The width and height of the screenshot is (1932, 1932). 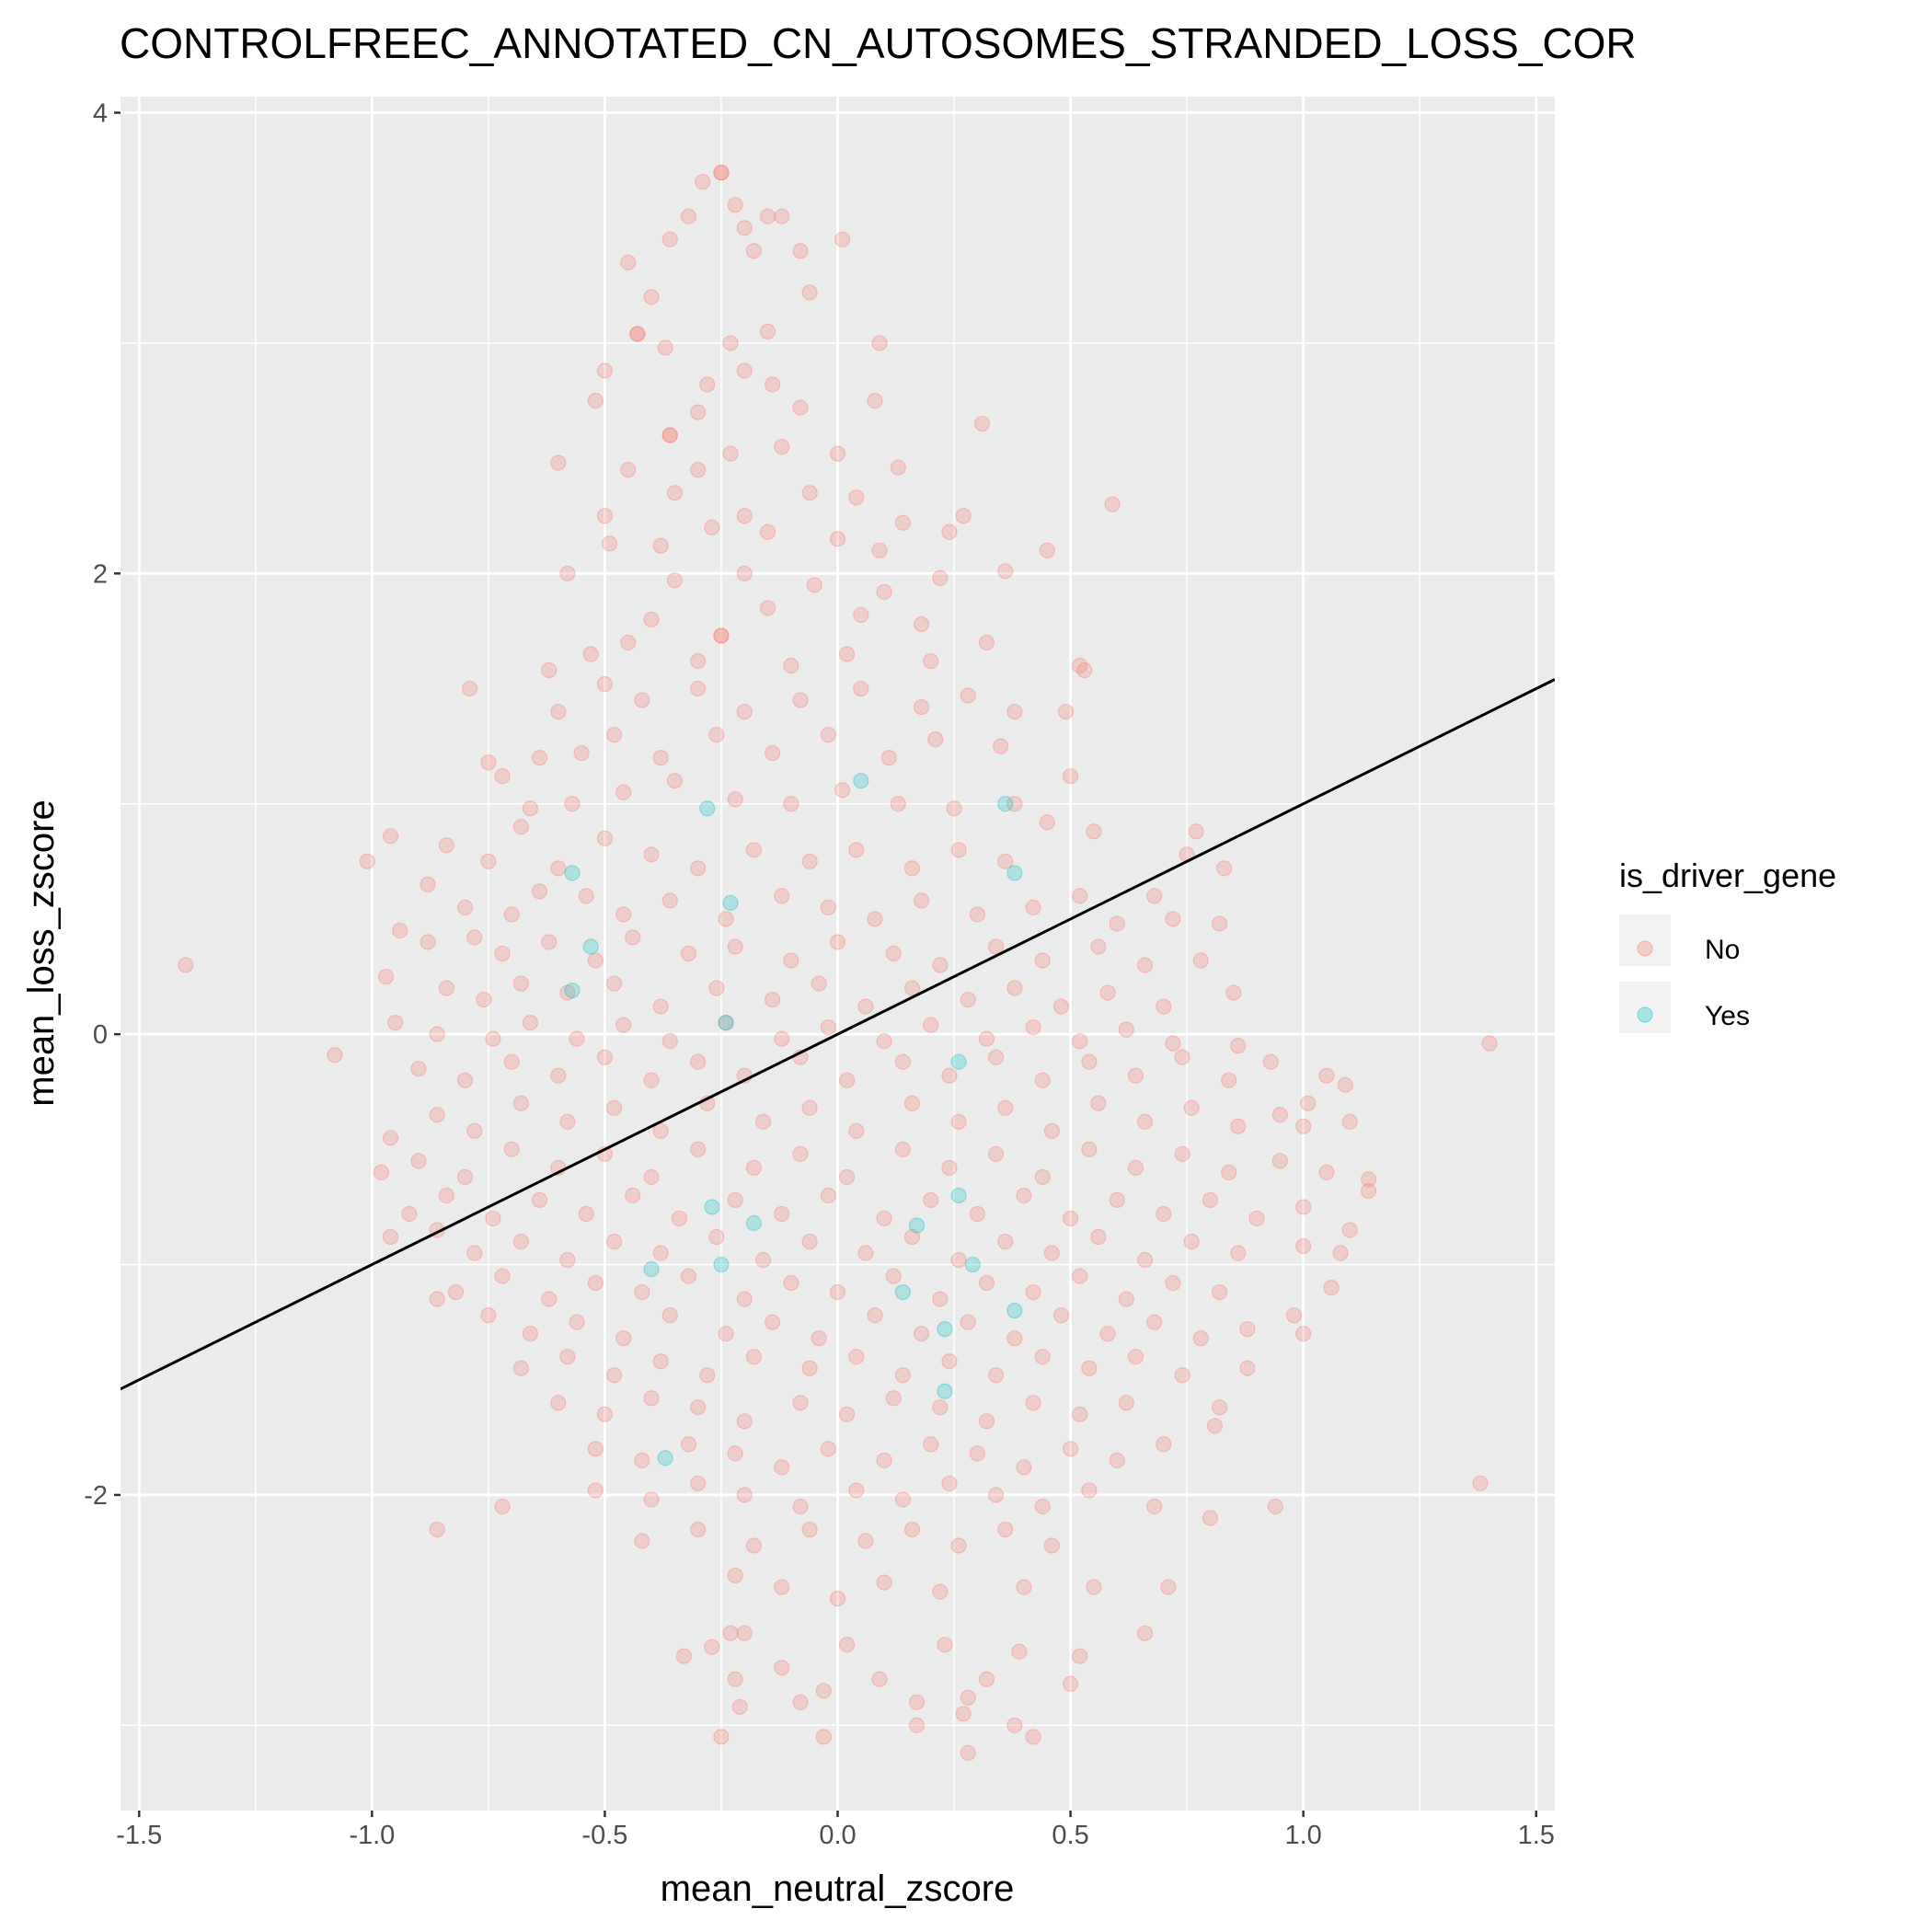 I want to click on x-tick-label: 0.0, so click(x=837, y=1835).